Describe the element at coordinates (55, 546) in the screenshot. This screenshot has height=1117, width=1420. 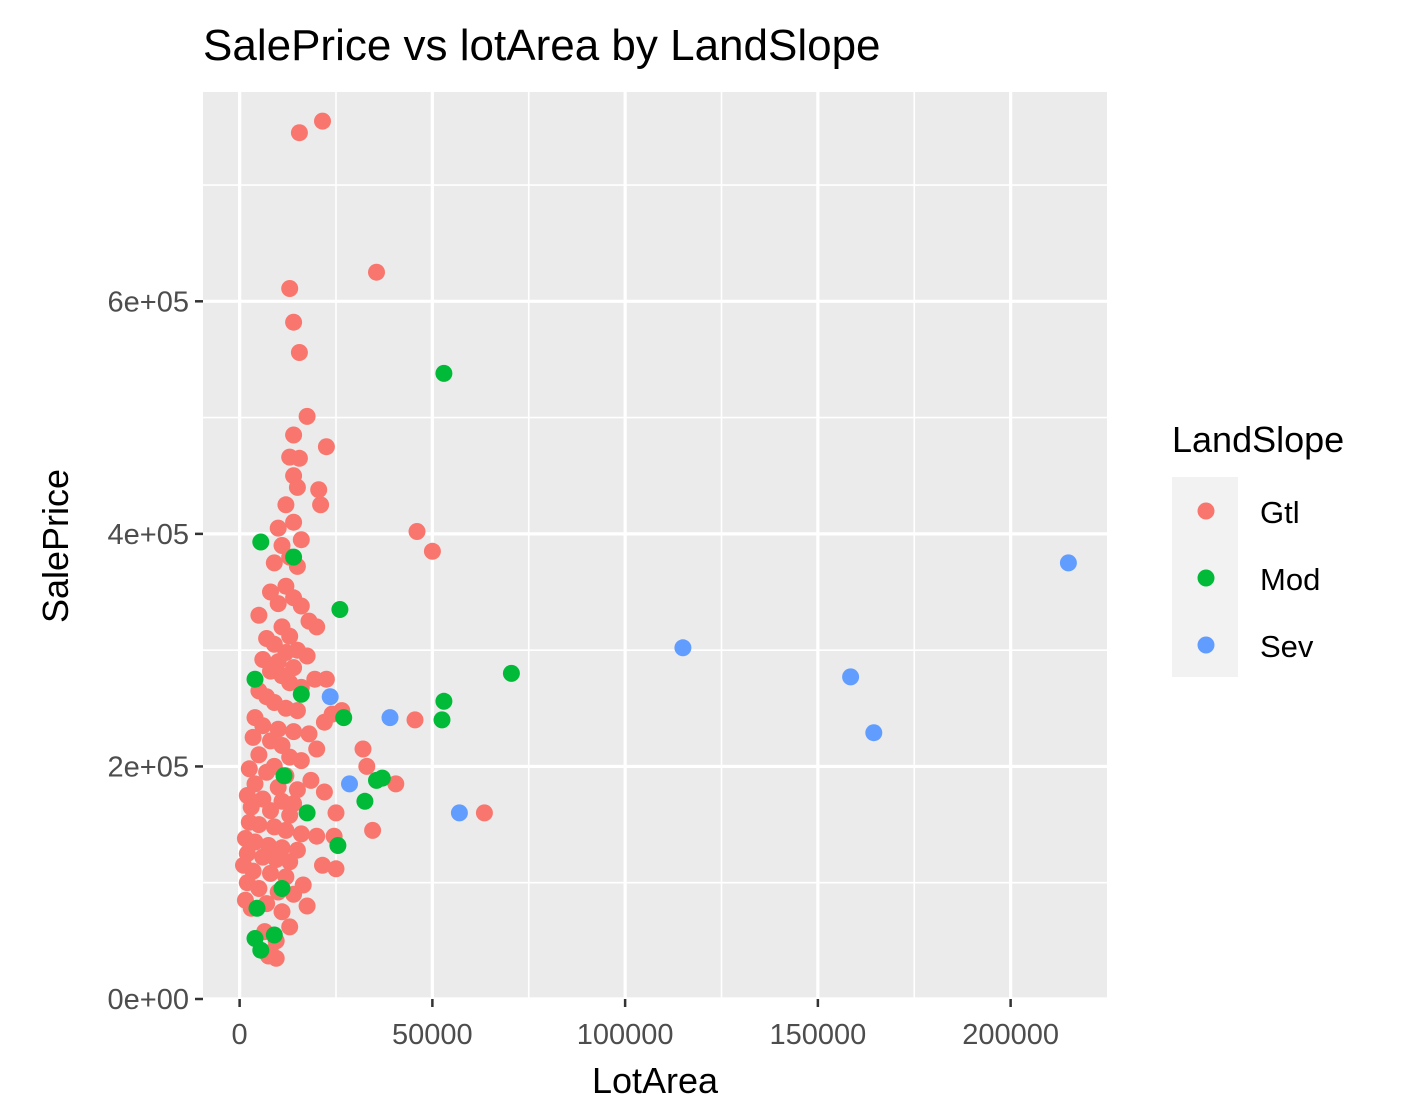
I see `y-axis-label: SalePrice` at that location.